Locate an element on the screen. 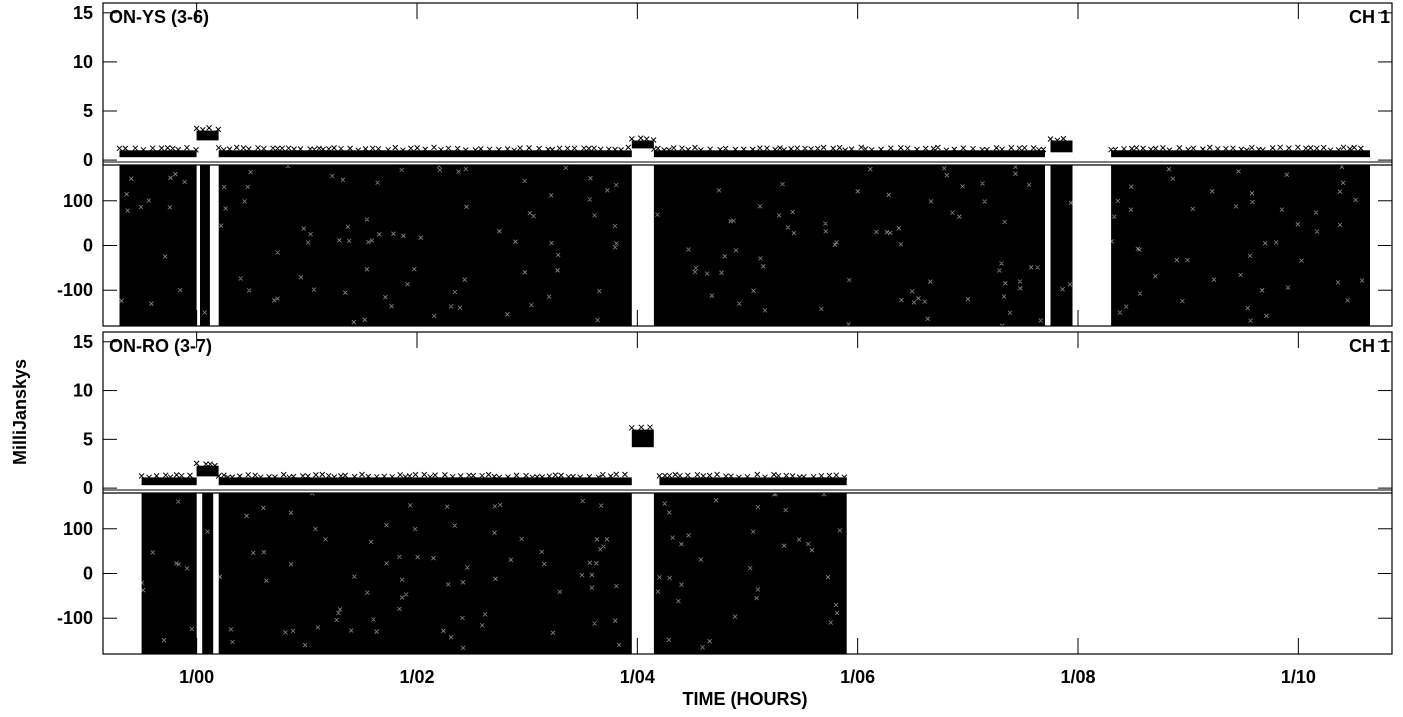 The width and height of the screenshot is (1403, 717). x-tick-label: 1/10 is located at coordinates (1298, 677).